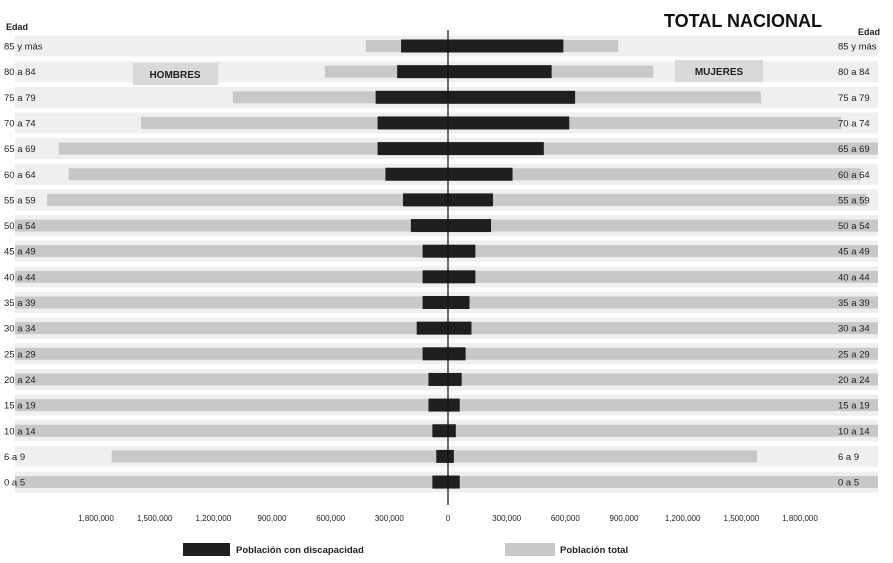 This screenshot has width=893, height=563. Describe the element at coordinates (20, 98) in the screenshot. I see `age-label-left: 75 a 79` at that location.